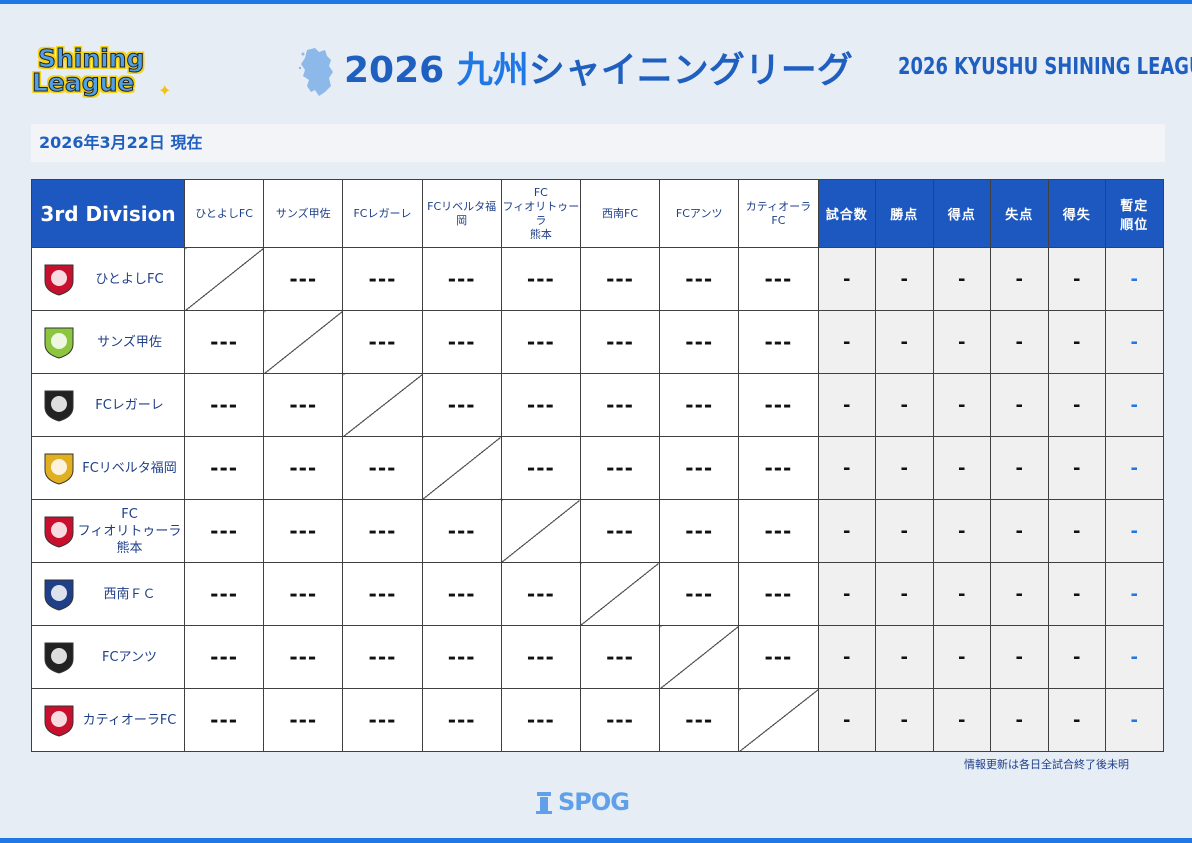  I want to click on team-name-line: FCアンツ, so click(129, 657).